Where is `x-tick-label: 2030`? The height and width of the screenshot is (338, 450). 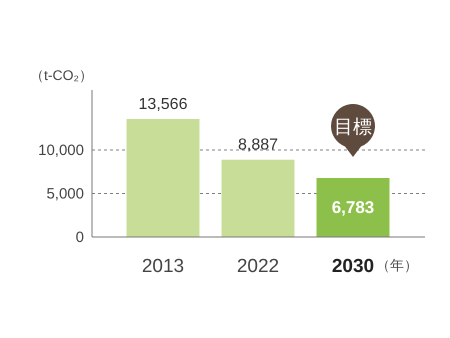
x-tick-label: 2030 is located at coordinates (353, 266).